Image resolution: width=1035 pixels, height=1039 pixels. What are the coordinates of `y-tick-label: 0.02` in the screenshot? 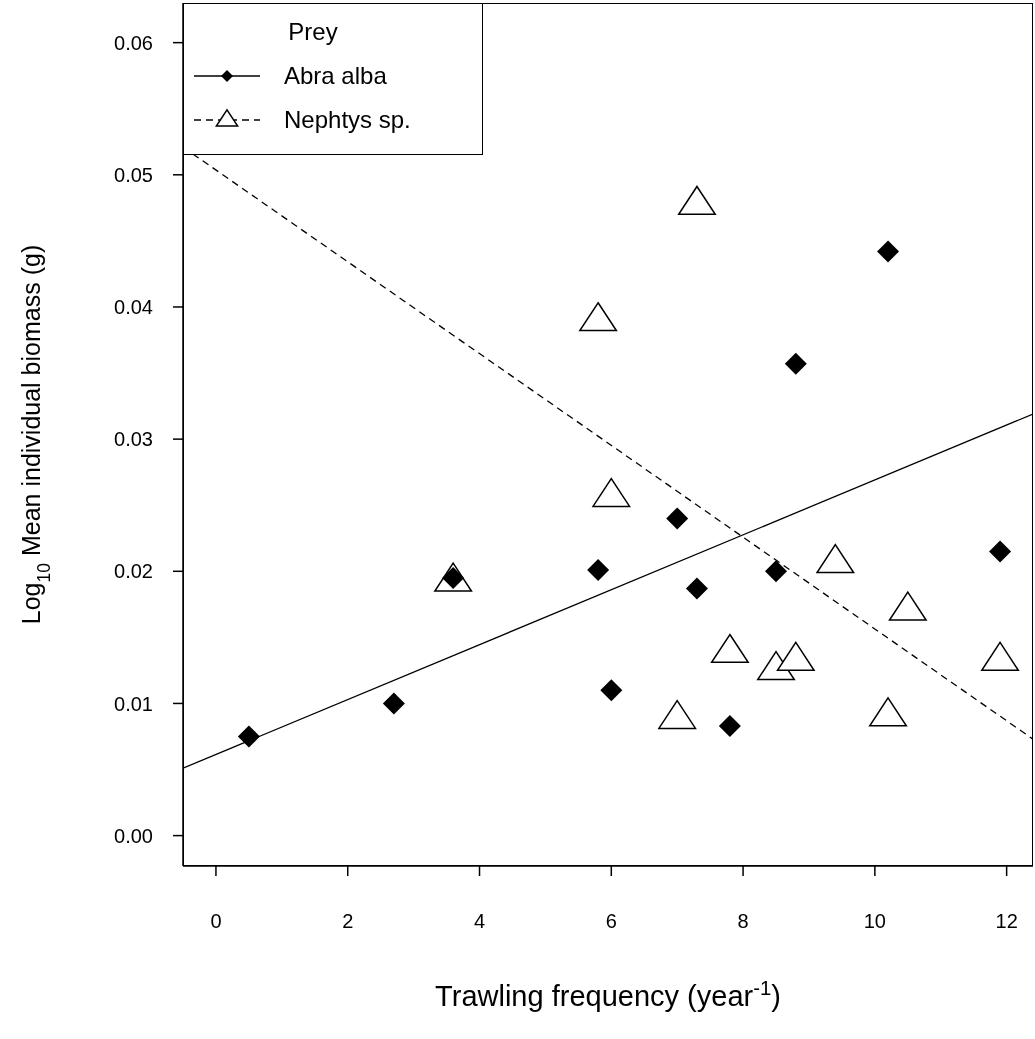 It's located at (133, 571).